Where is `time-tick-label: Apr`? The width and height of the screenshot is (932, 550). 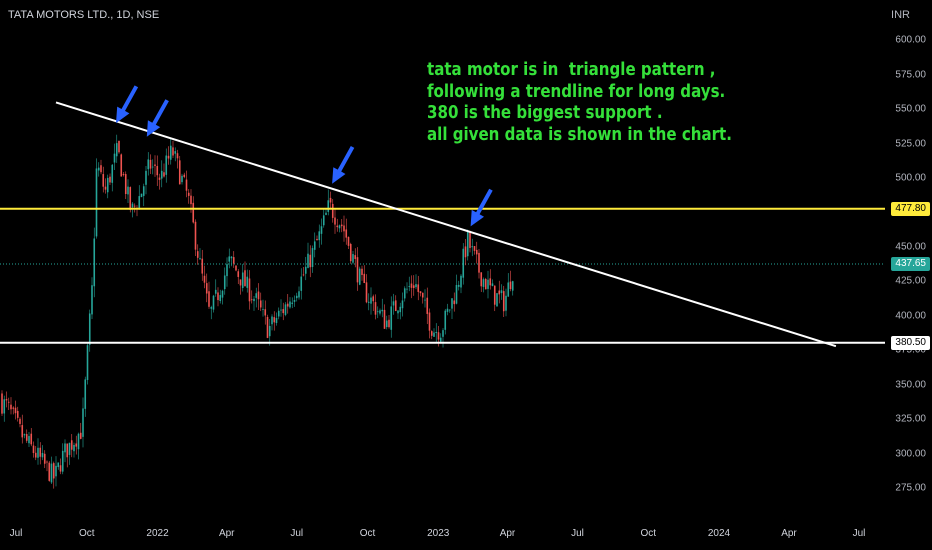
time-tick-label: Apr is located at coordinates (789, 533).